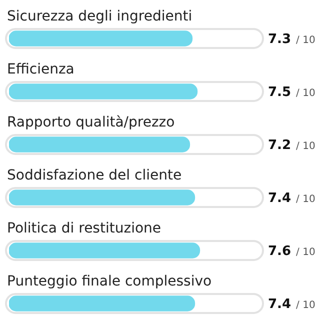 This screenshot has height=330, width=321. I want to click on data-label: 7.6, so click(280, 251).